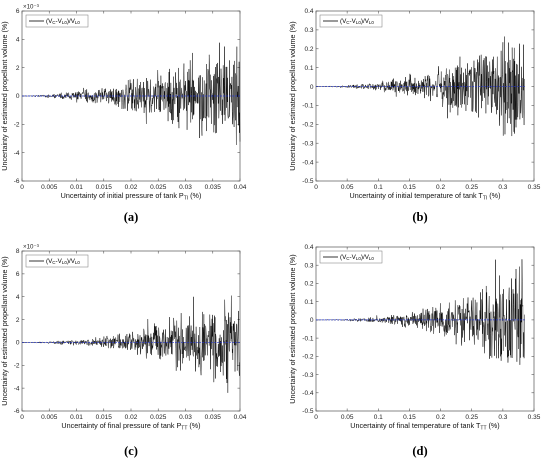 This screenshot has height=466, width=550. What do you see at coordinates (131, 451) in the screenshot?
I see `panel-label: (c)` at bounding box center [131, 451].